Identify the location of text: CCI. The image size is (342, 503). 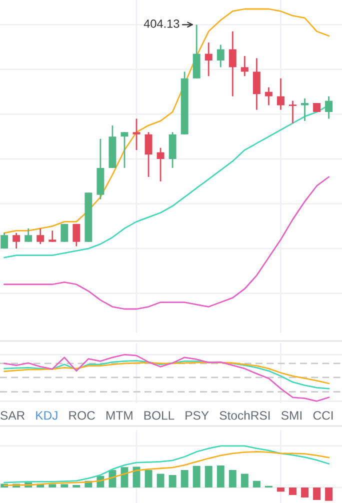
(323, 415).